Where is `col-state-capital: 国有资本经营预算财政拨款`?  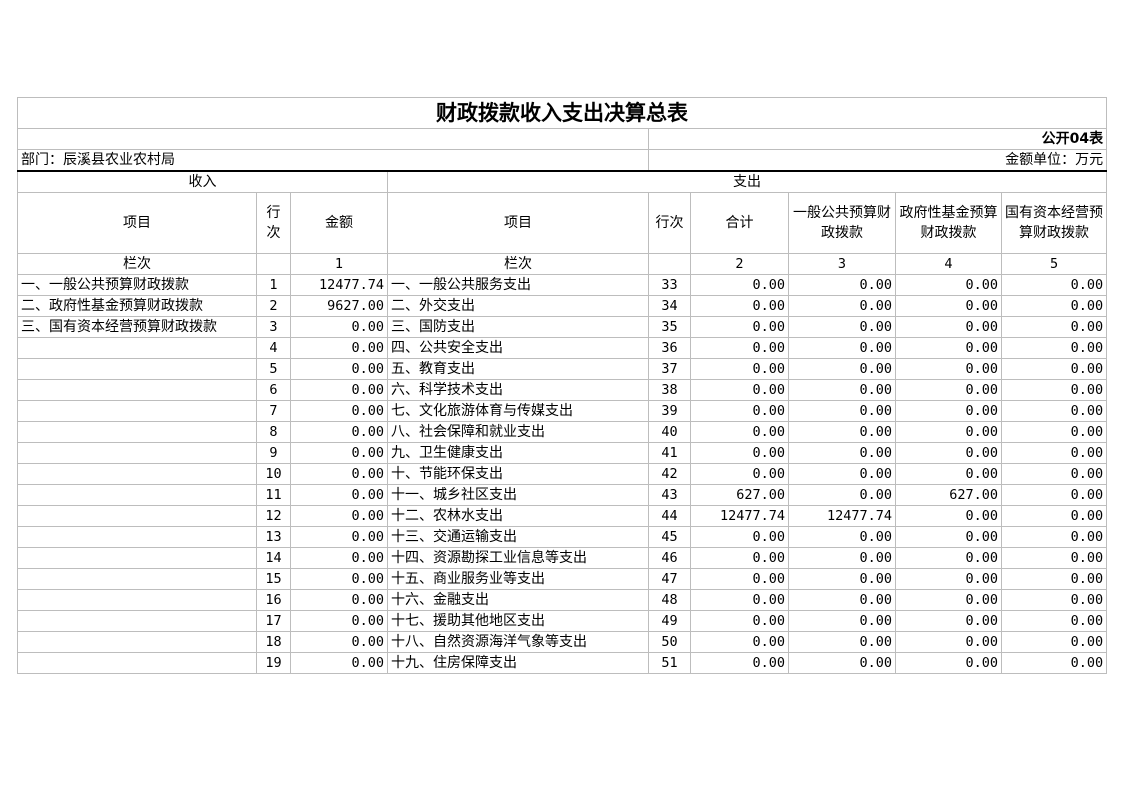 col-state-capital: 国有资本经营预算财政拨款 is located at coordinates (1054, 223).